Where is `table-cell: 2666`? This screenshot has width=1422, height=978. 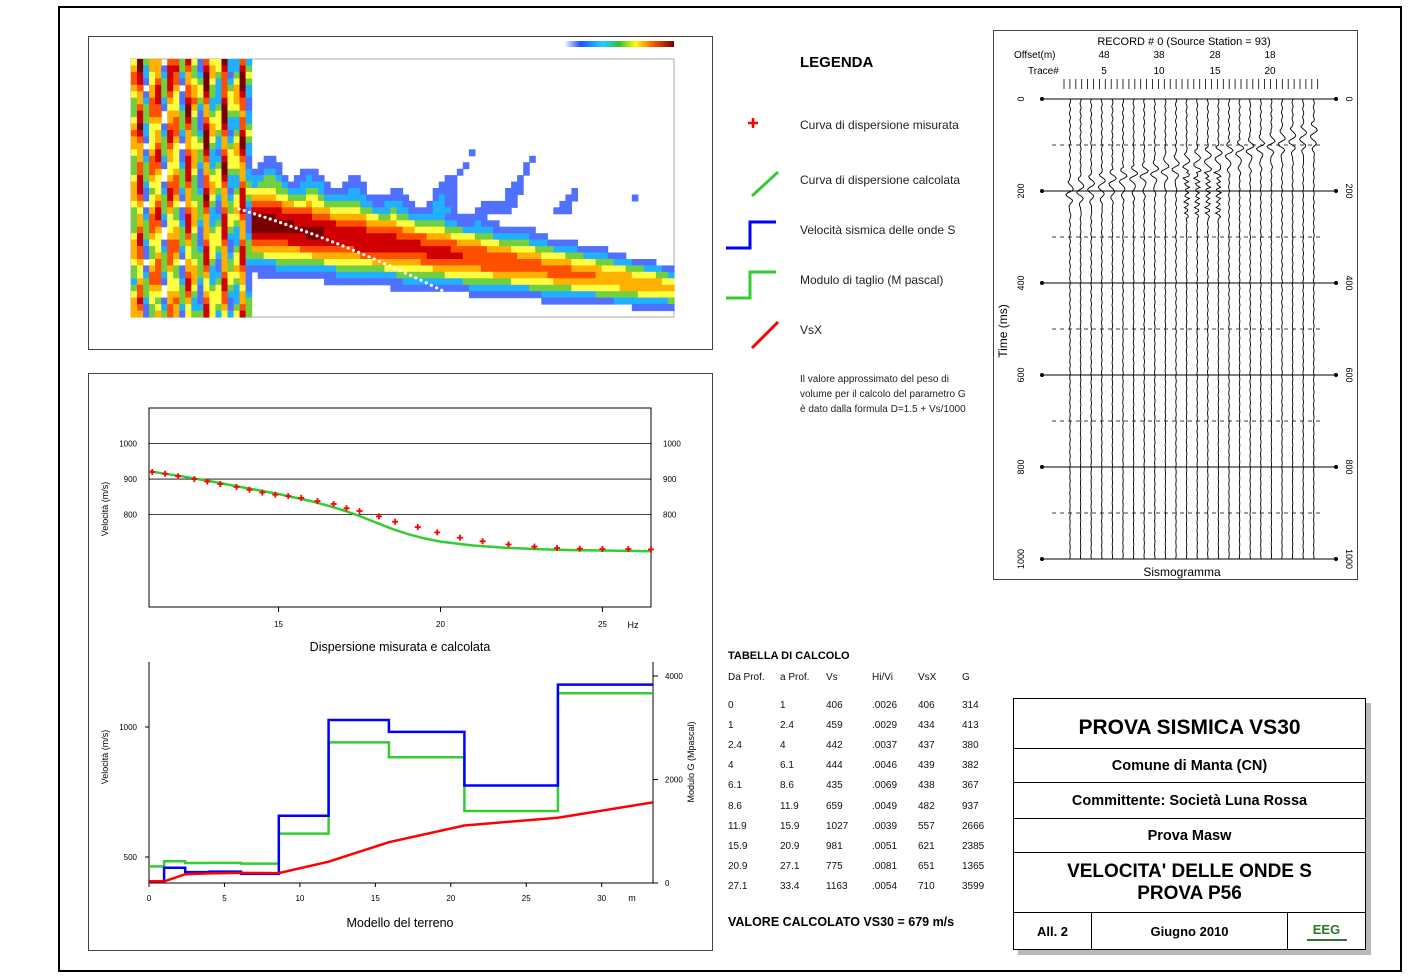 table-cell: 2666 is located at coordinates (973, 826).